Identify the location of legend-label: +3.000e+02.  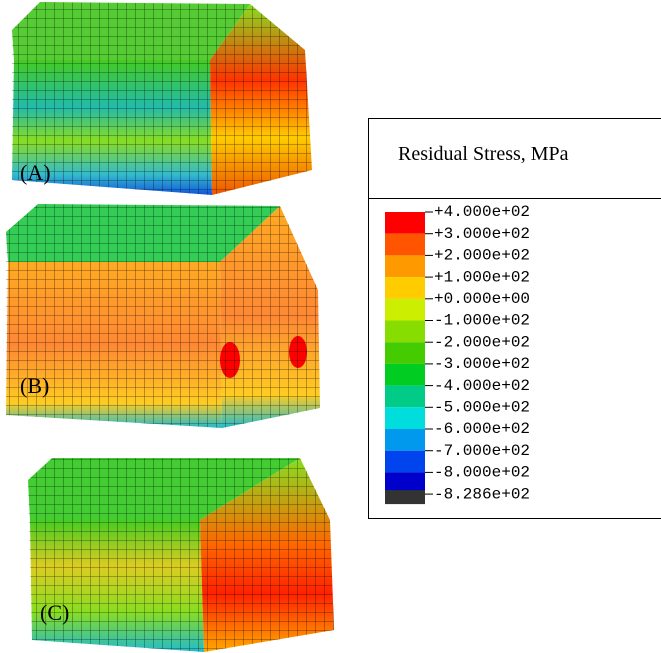
(482, 234).